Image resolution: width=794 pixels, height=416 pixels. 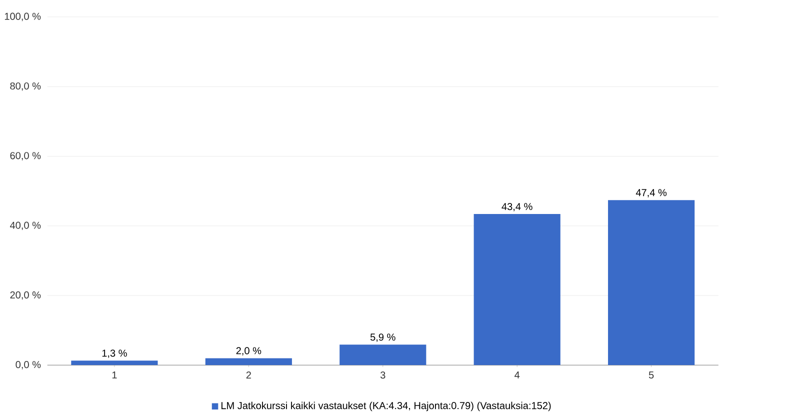 I want to click on y-tick-label: 40,0 %, so click(x=25, y=226).